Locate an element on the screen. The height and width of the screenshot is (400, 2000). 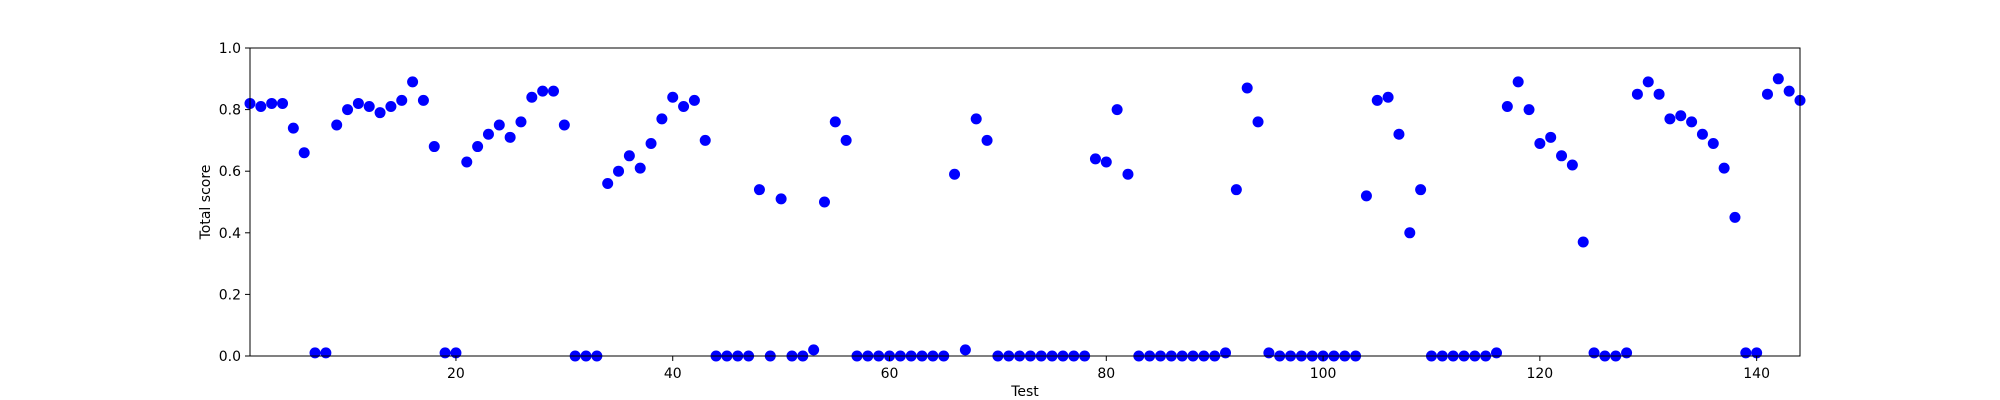
y-axis-label: Total score is located at coordinates (206, 203).